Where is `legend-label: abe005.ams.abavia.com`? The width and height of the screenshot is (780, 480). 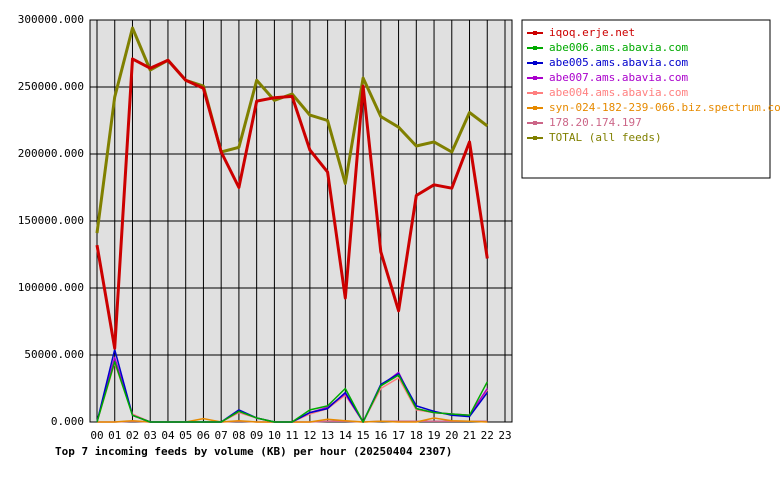
legend-label: abe005.ams.abavia.com is located at coordinates (618, 62).